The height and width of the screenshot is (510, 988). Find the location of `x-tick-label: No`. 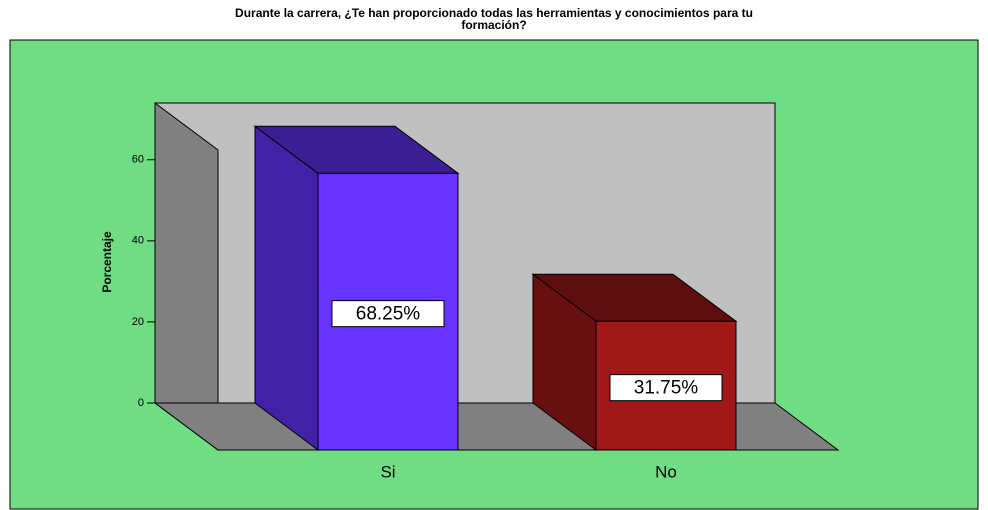

x-tick-label: No is located at coordinates (666, 471).